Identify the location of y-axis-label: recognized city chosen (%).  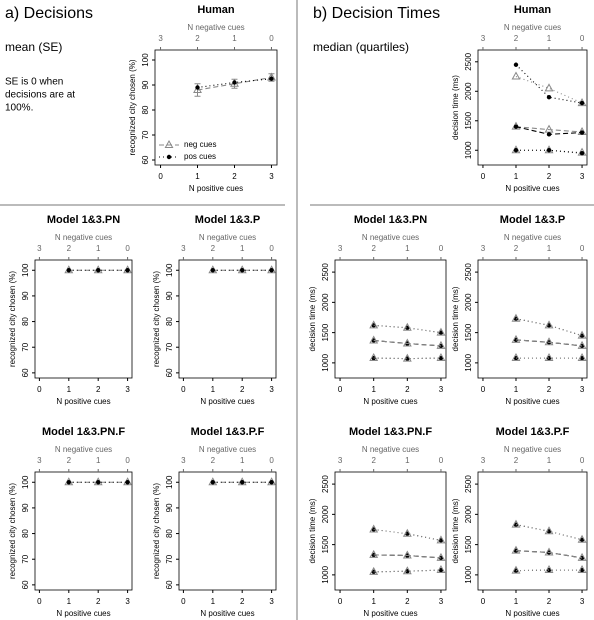
(12, 319).